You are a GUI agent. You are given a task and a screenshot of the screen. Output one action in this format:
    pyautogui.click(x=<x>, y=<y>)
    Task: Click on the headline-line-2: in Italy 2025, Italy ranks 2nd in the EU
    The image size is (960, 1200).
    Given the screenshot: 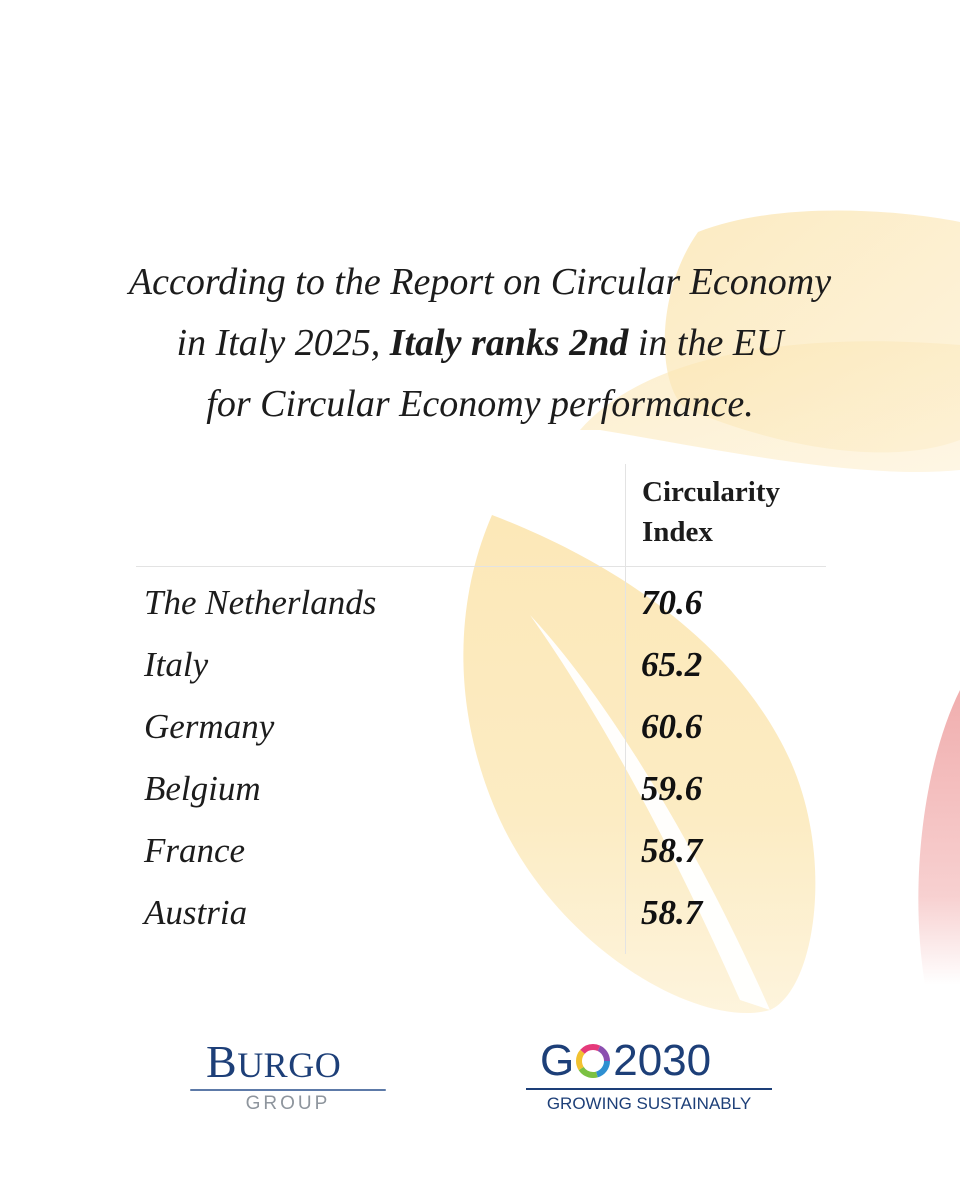 What is the action you would take?
    pyautogui.click(x=480, y=343)
    